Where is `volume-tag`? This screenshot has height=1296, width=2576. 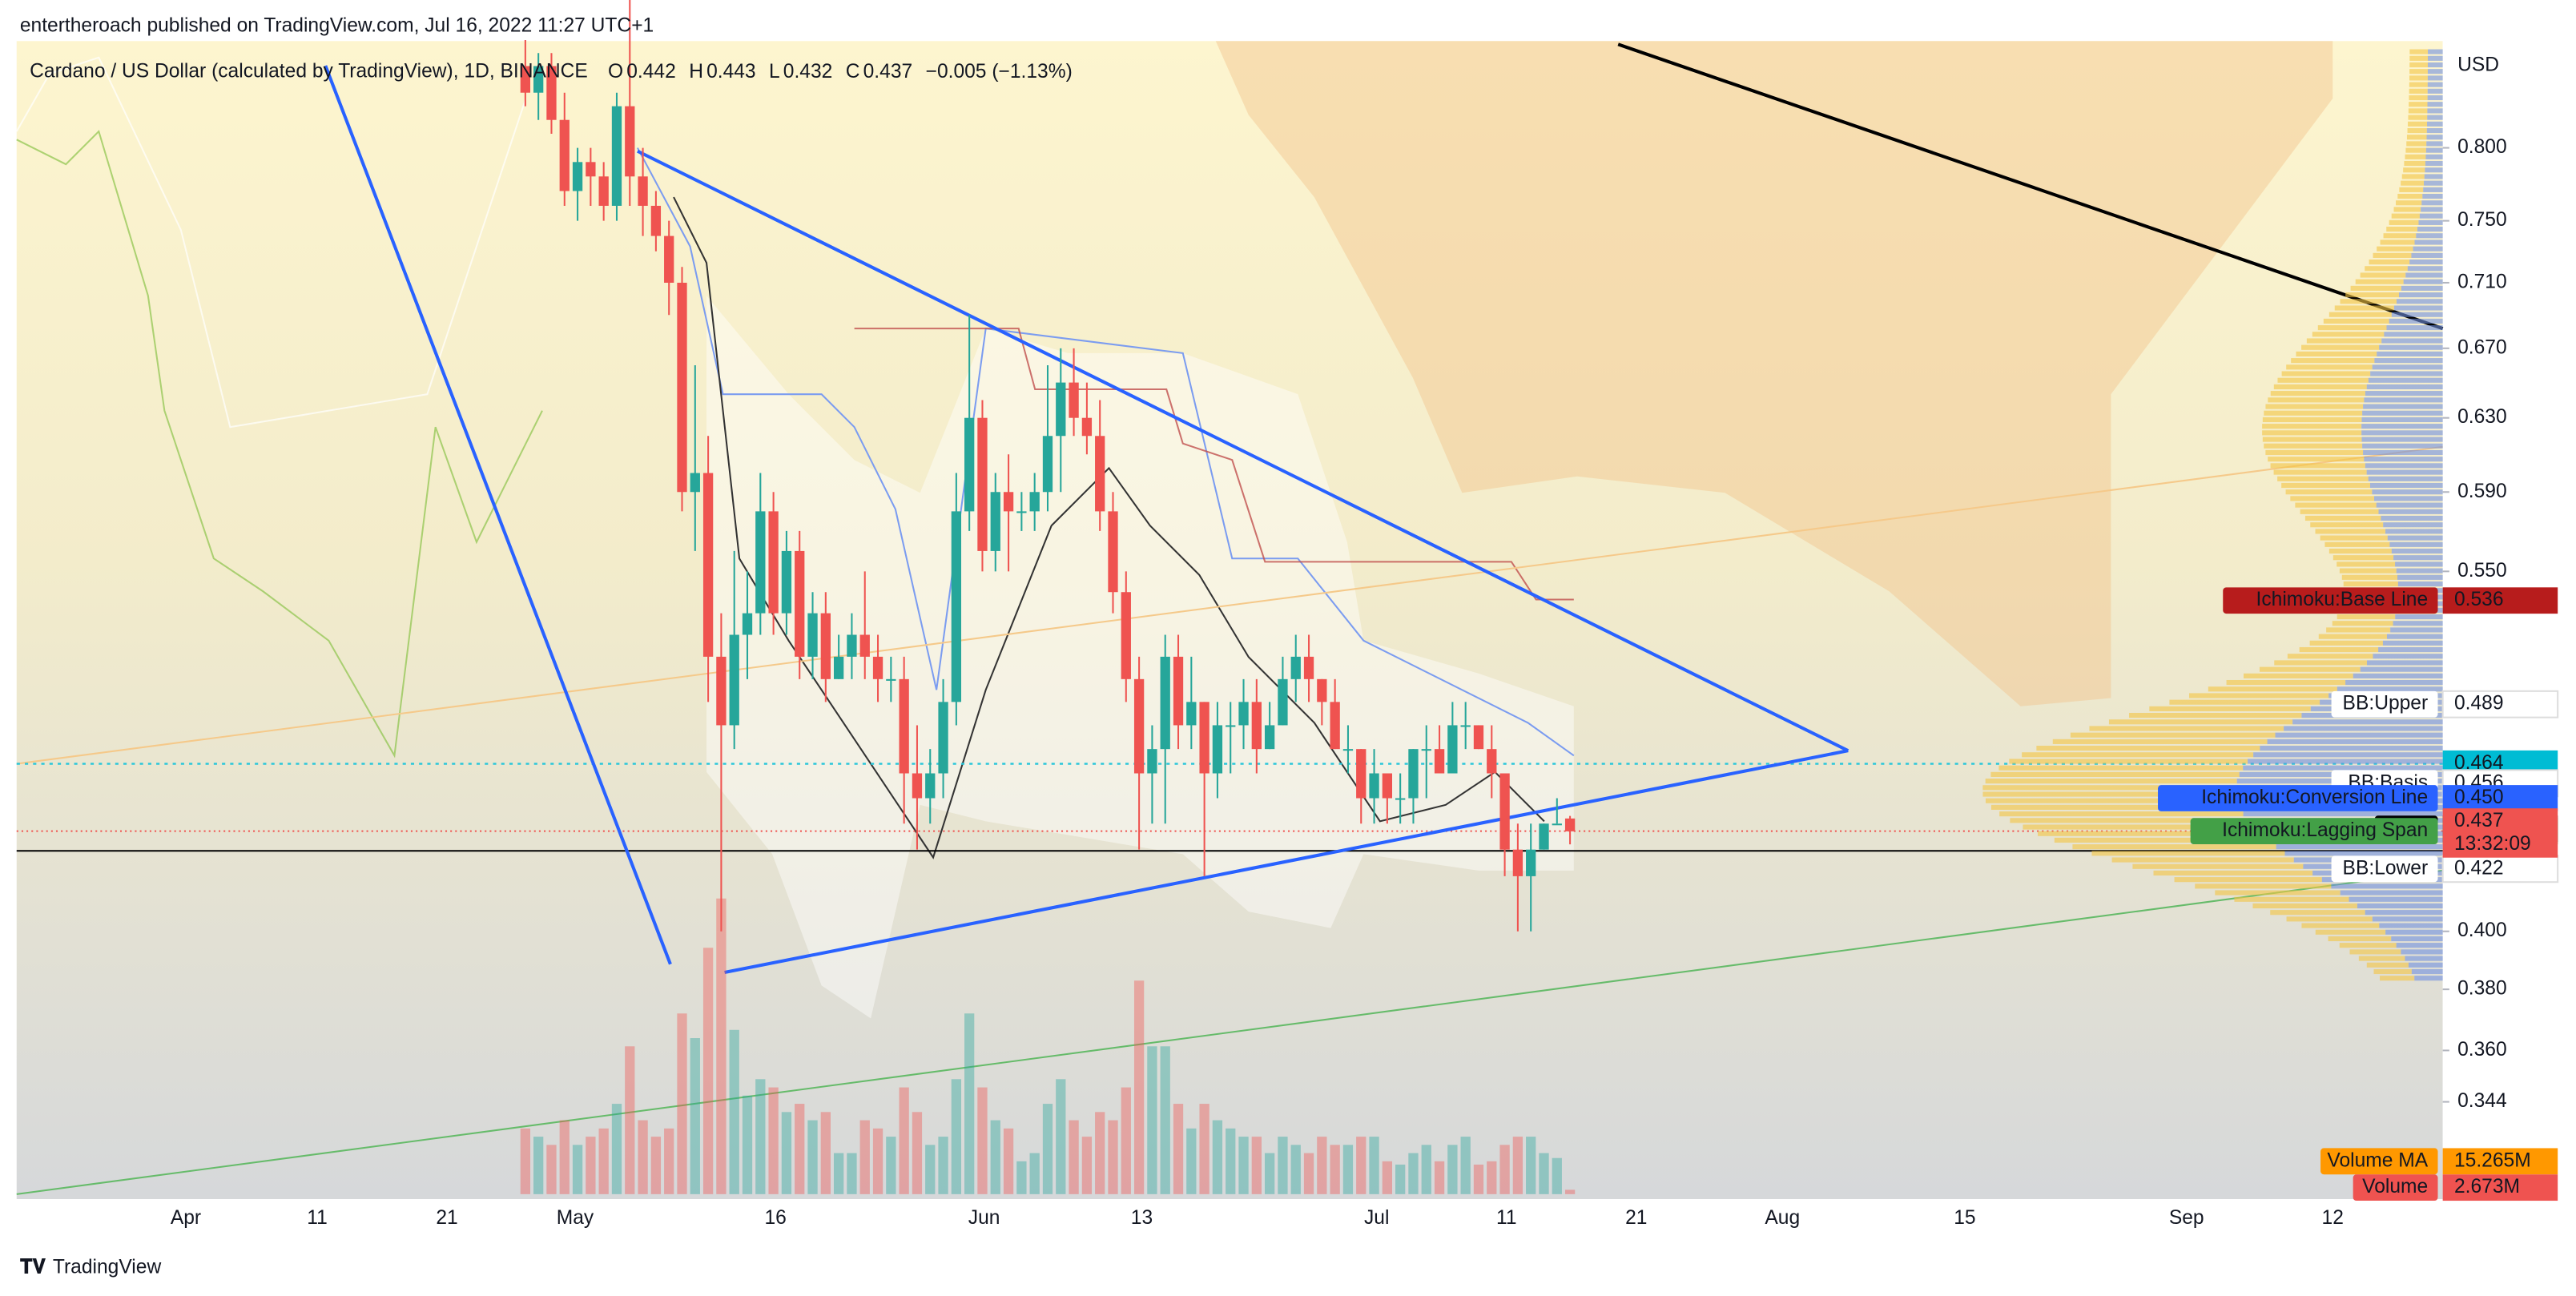 volume-tag is located at coordinates (2500, 1188).